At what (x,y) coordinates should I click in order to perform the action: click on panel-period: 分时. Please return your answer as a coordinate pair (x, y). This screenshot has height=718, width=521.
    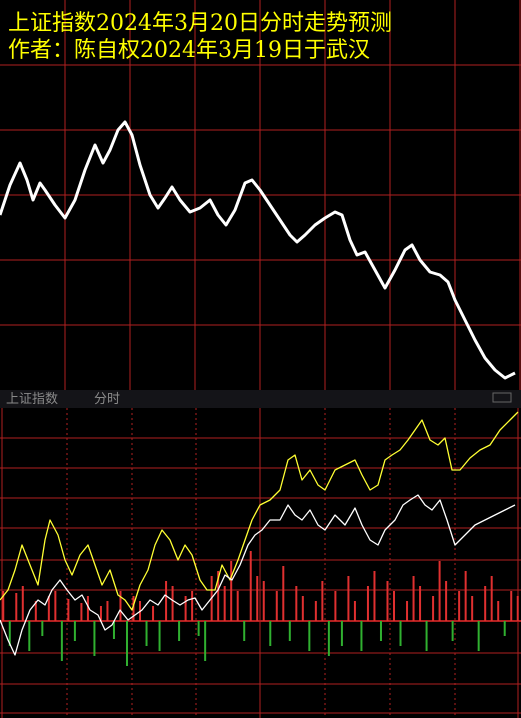
    Looking at the image, I should click on (107, 399).